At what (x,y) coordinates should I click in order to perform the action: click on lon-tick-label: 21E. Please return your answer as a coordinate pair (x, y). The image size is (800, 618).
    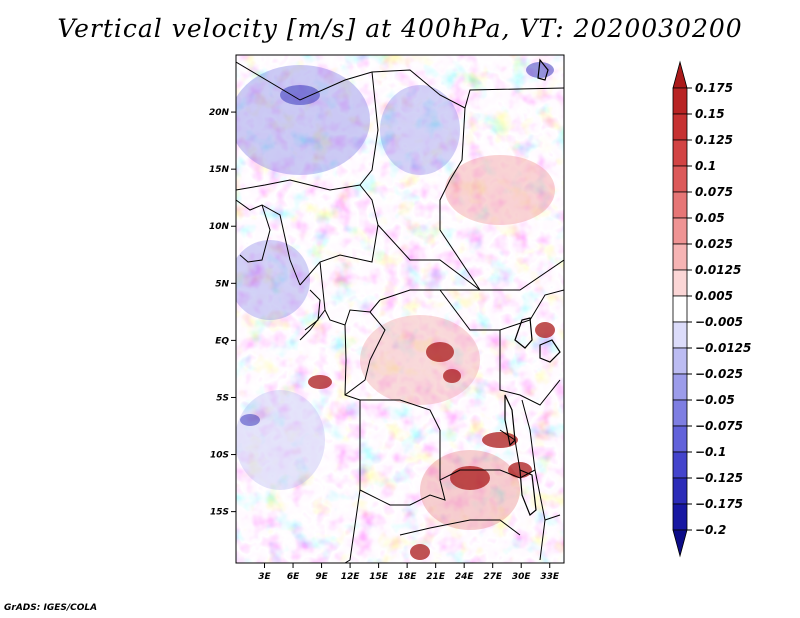
    Looking at the image, I should click on (436, 577).